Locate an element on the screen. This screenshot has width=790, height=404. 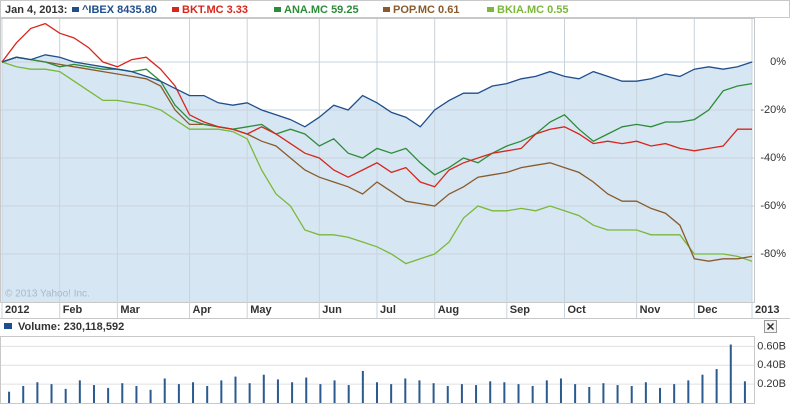
legend-name: BKIA.MC is located at coordinates (520, 10).